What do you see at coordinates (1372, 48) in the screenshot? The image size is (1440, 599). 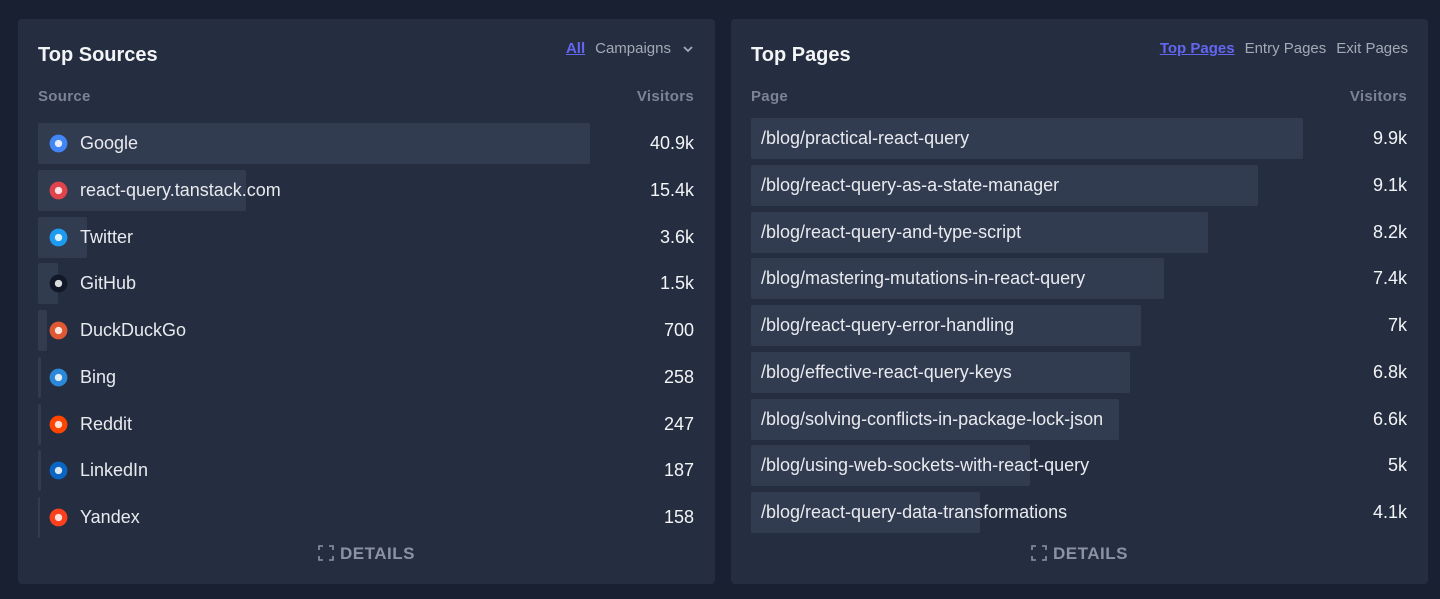 I see `tab: Exit Pages` at bounding box center [1372, 48].